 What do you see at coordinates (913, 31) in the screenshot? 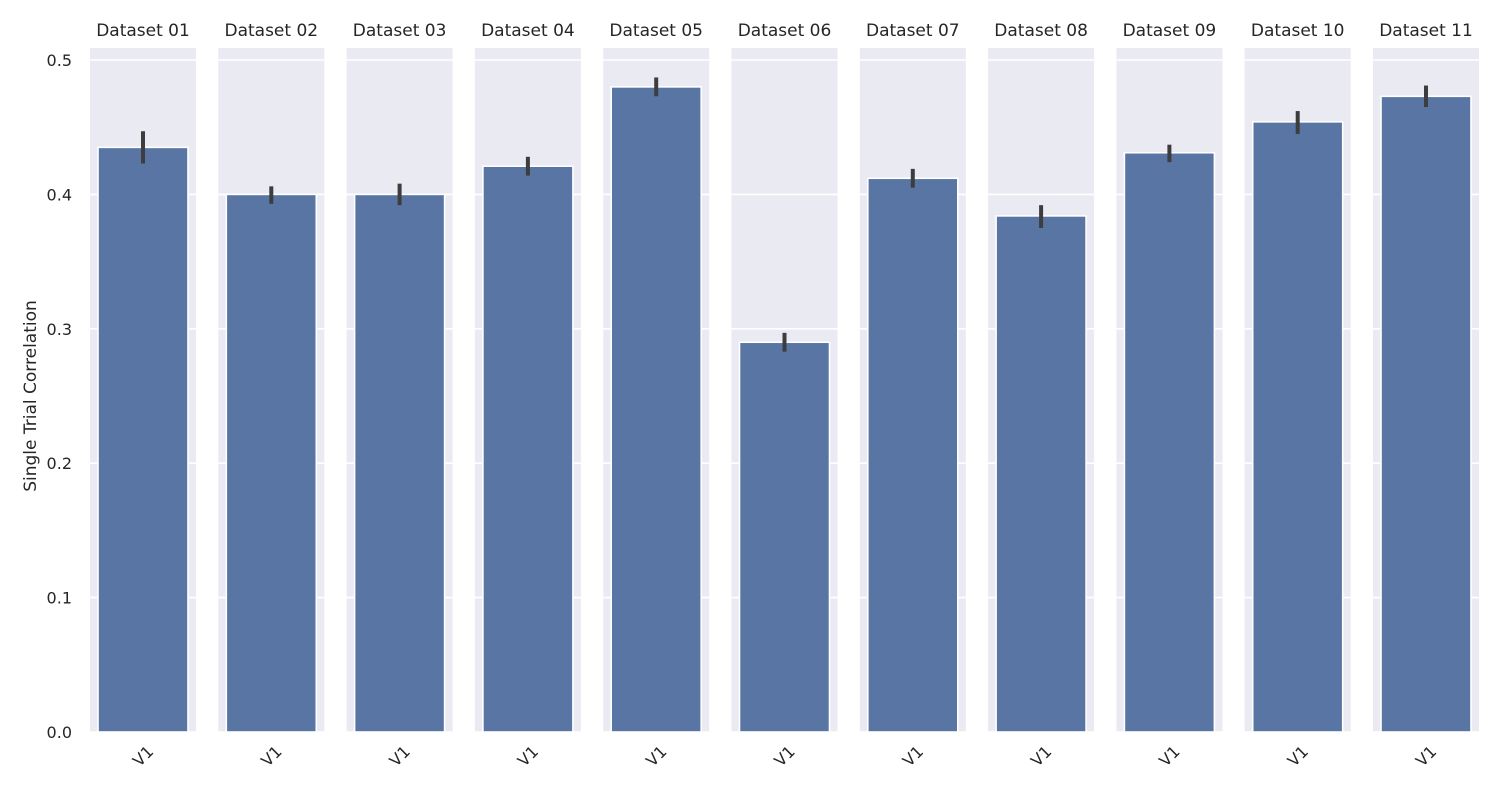
I see `facet-title: Dataset 07` at bounding box center [913, 31].